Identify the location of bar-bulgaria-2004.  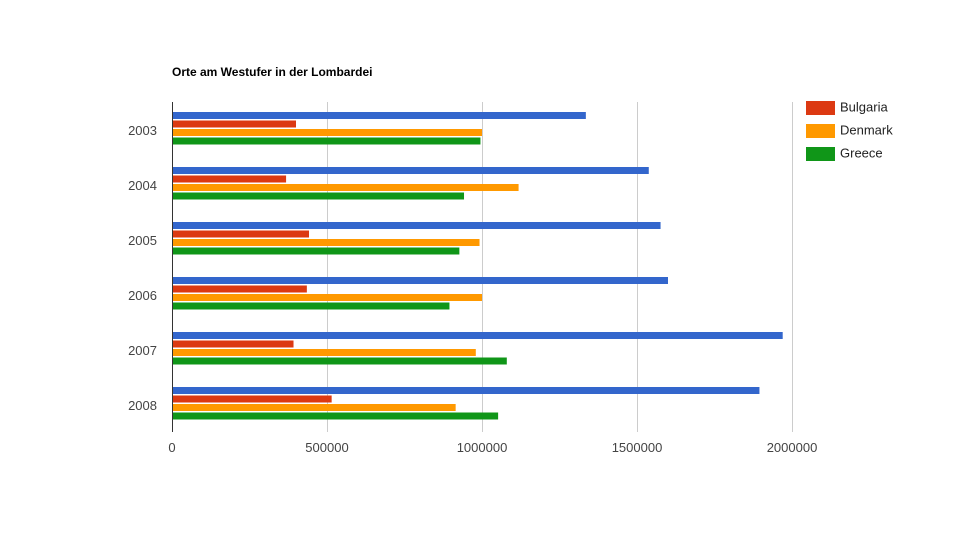
(230, 179).